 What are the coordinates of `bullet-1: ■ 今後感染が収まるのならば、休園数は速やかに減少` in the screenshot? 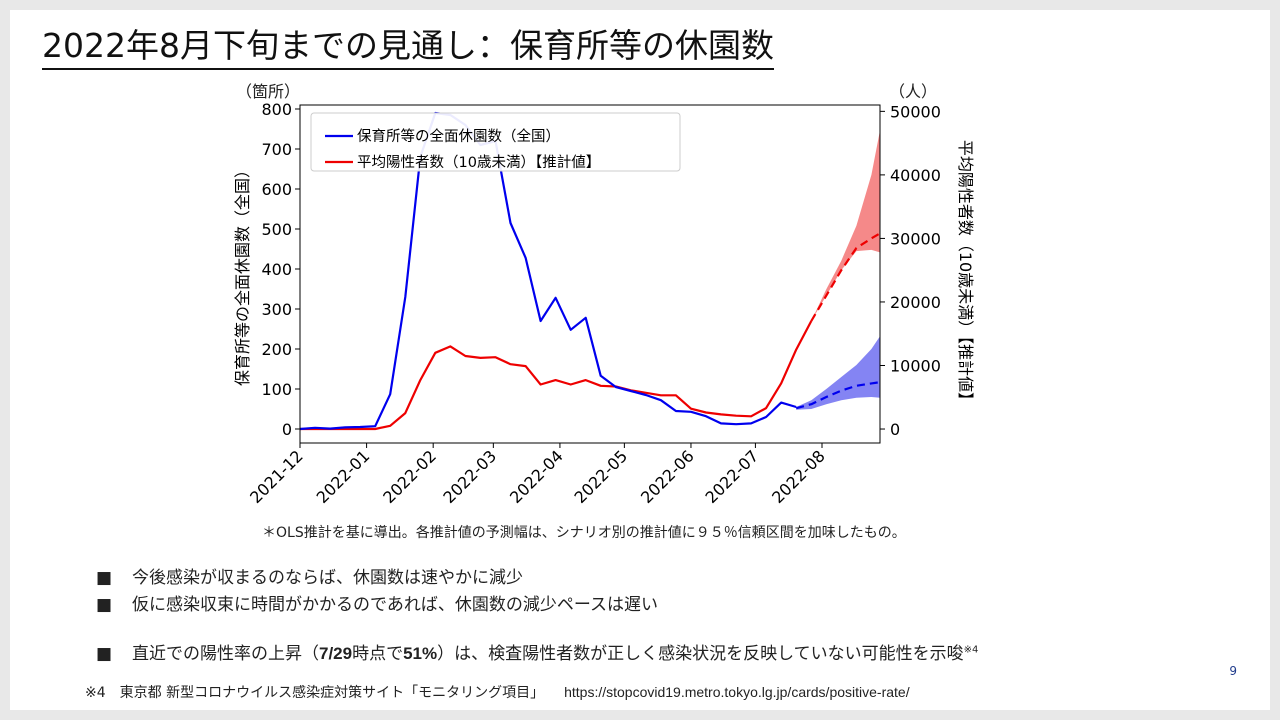 It's located at (309, 578).